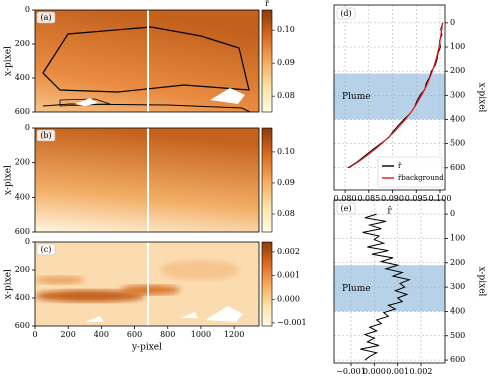 The height and width of the screenshot is (381, 500). What do you see at coordinates (416, 198) in the screenshot?
I see `x-tick-label: 0.095` at bounding box center [416, 198].